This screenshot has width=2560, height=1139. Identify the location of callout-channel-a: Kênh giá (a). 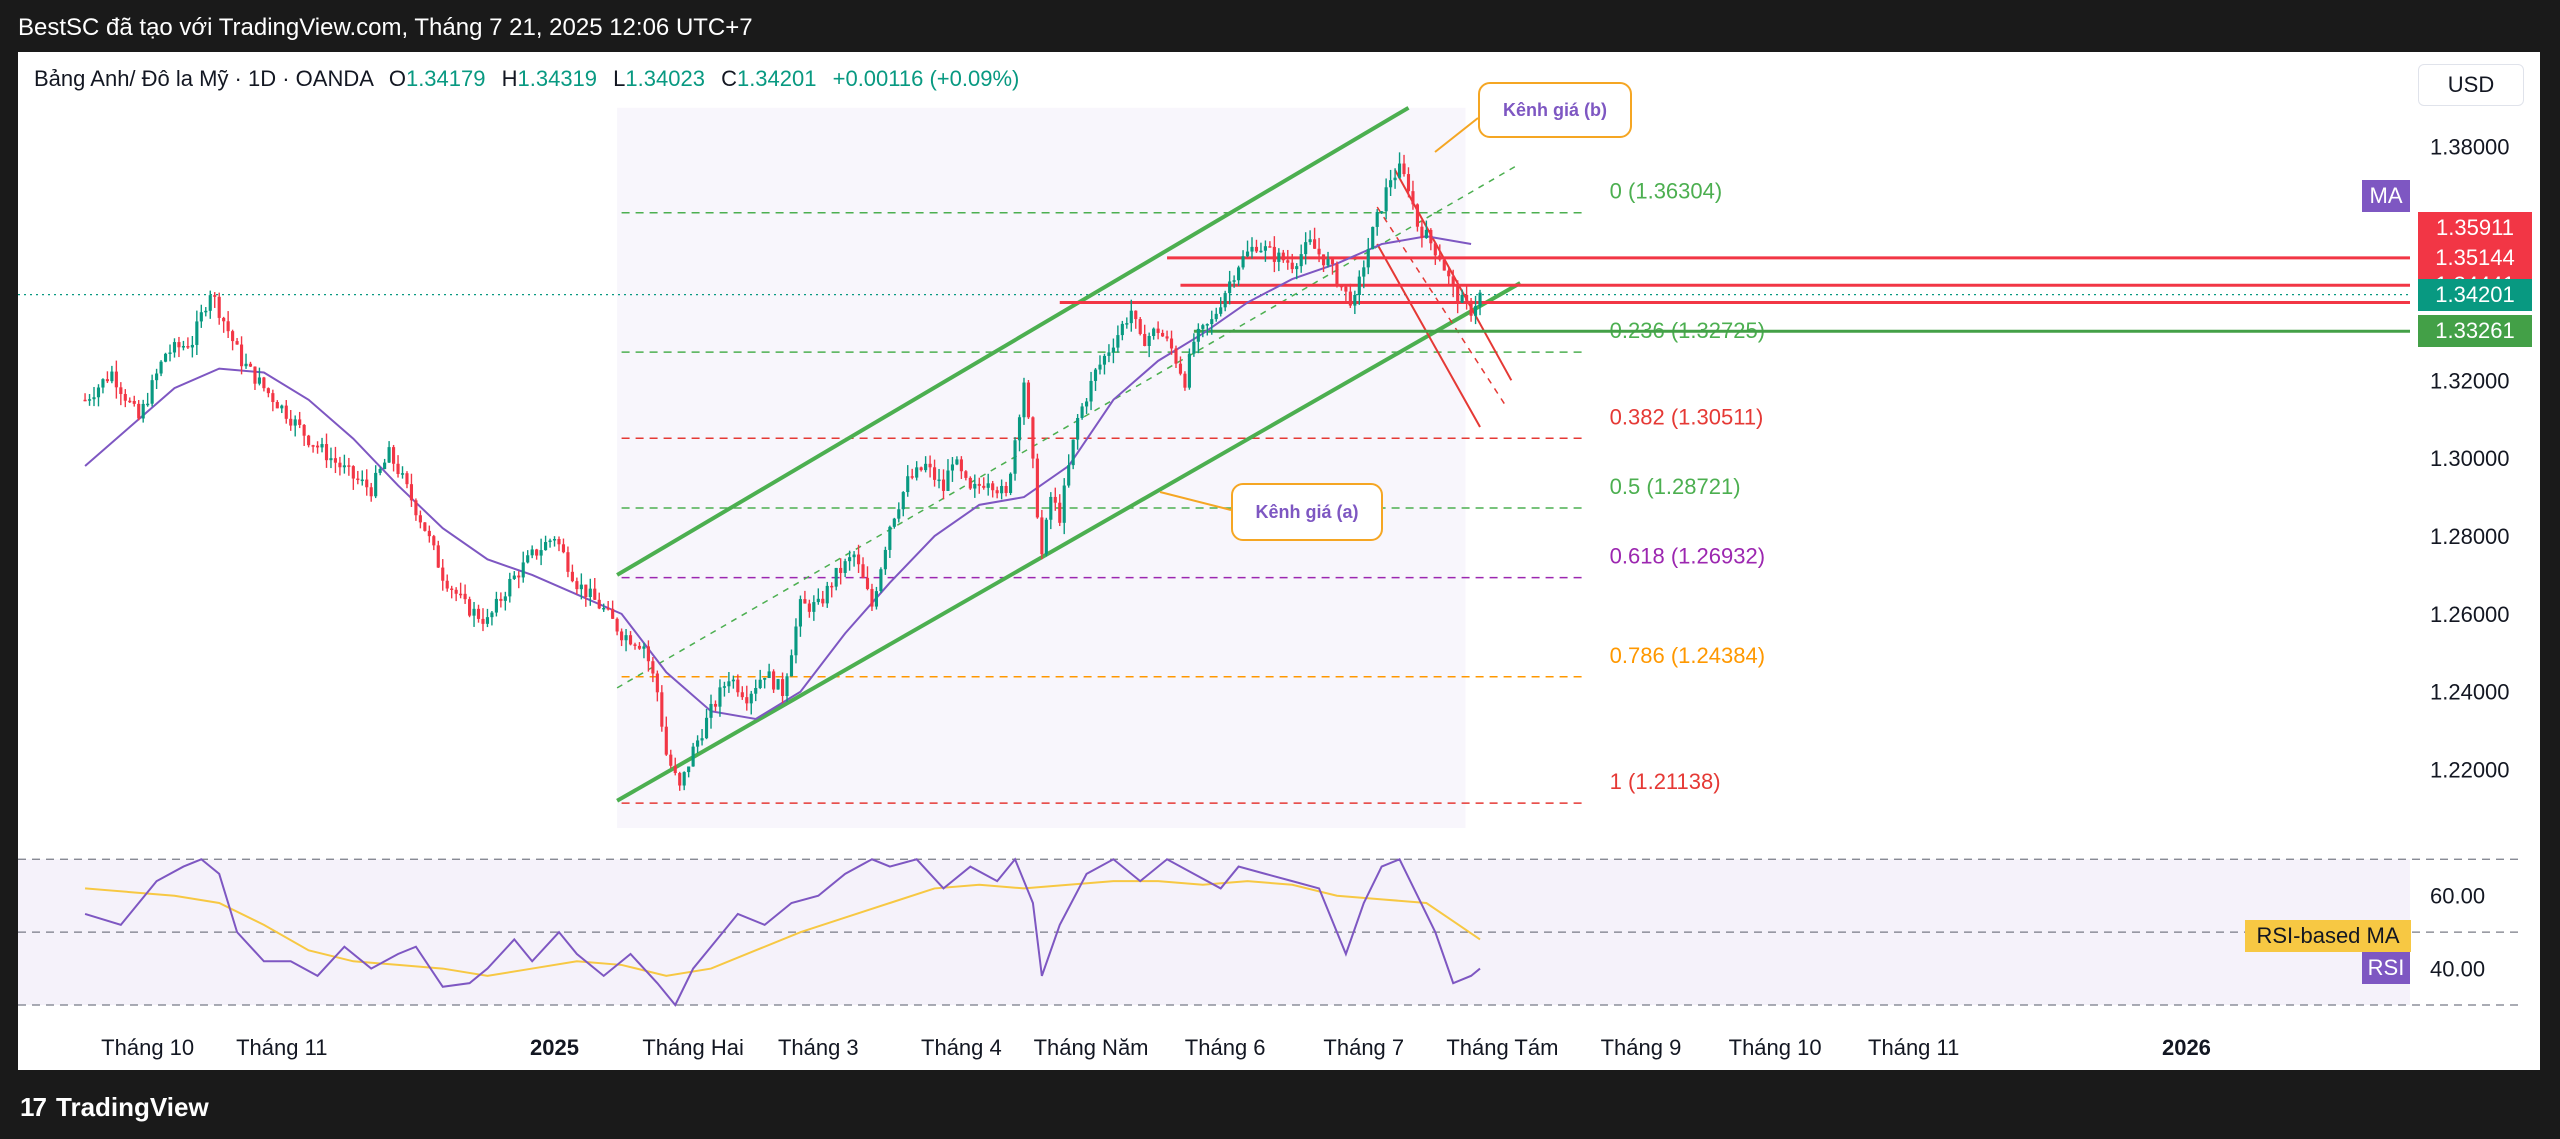
(1307, 512).